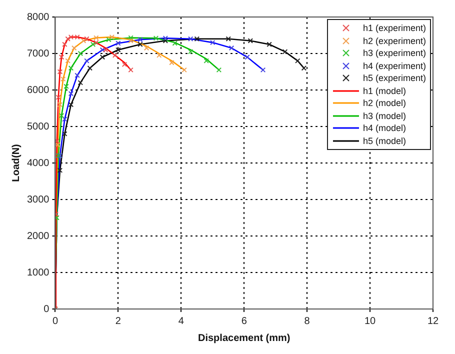 This screenshot has width=455, height=354. I want to click on legend-label: h2 (model), so click(384, 103).